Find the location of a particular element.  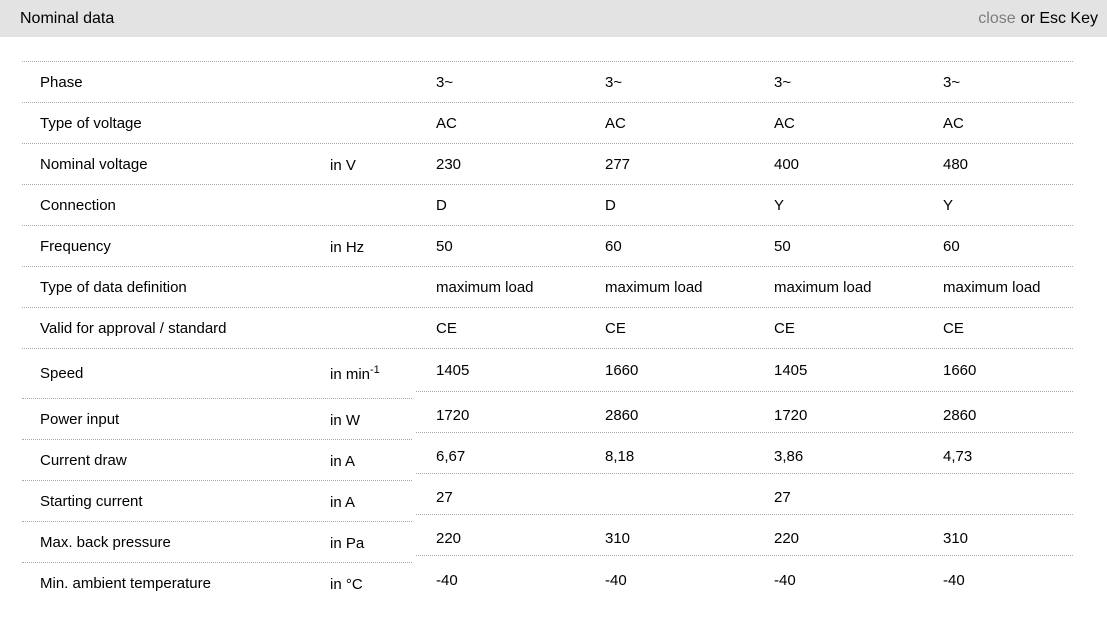

table-row: Nominal voltage in V 230 277 400 480 is located at coordinates (547, 164).